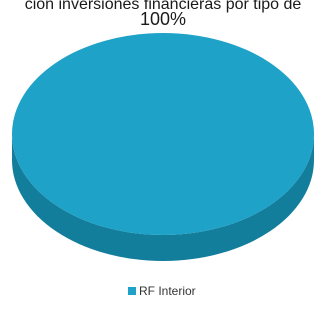  Describe the element at coordinates (132, 291) in the screenshot. I see `legend-swatch-rf-interior` at that location.